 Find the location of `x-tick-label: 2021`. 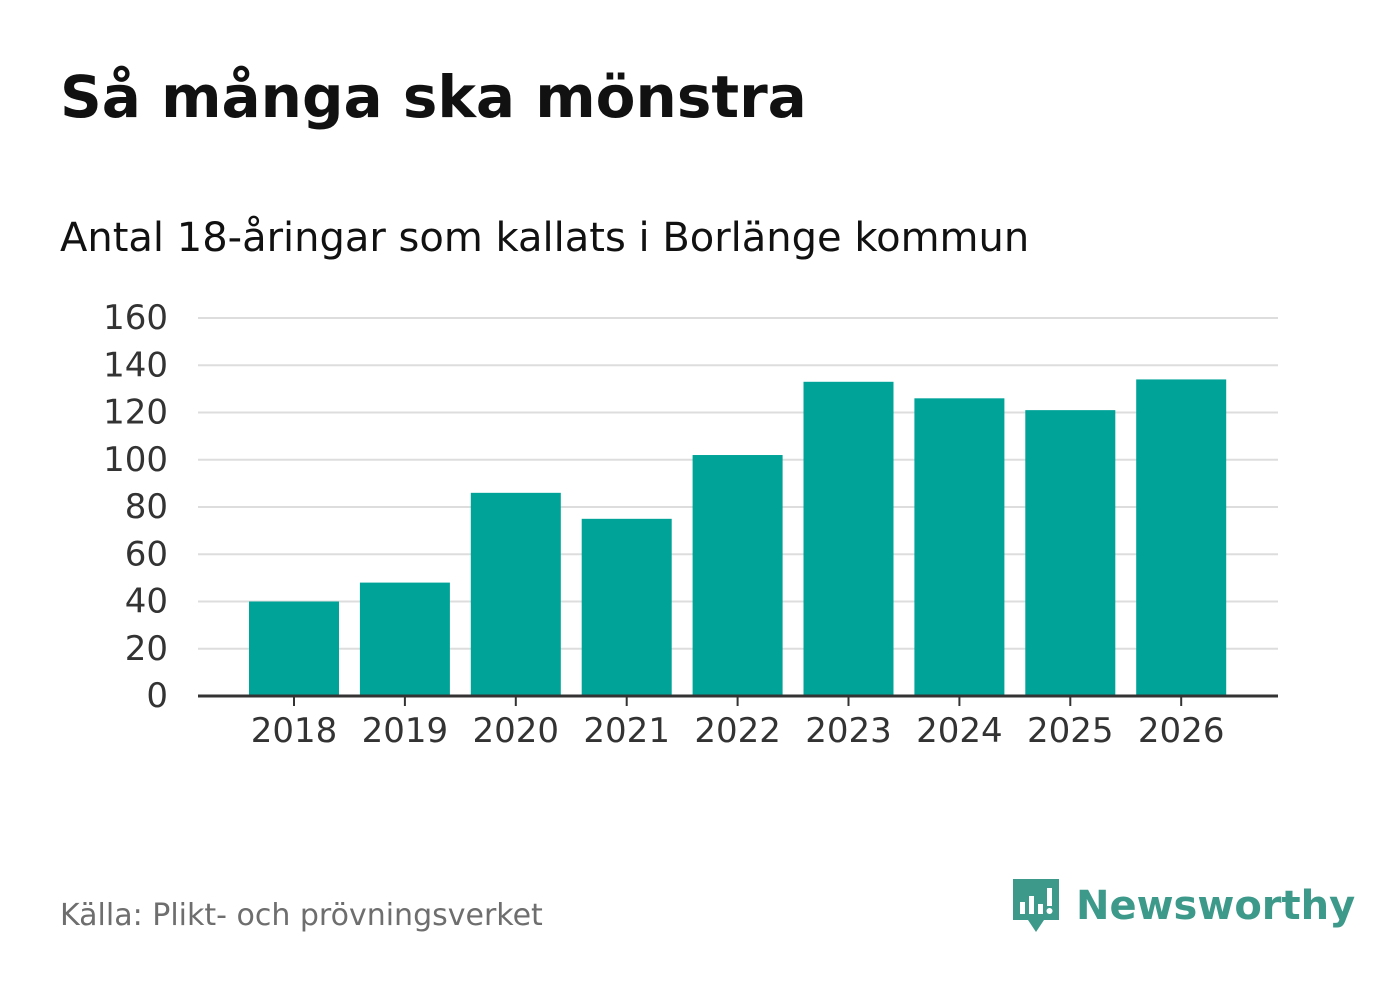

x-tick-label: 2021 is located at coordinates (626, 731).